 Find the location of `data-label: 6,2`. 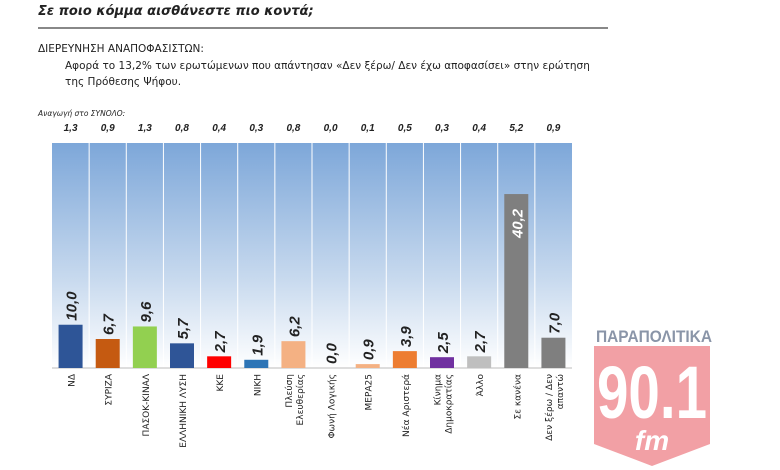

data-label: 6,2 is located at coordinates (294, 327).